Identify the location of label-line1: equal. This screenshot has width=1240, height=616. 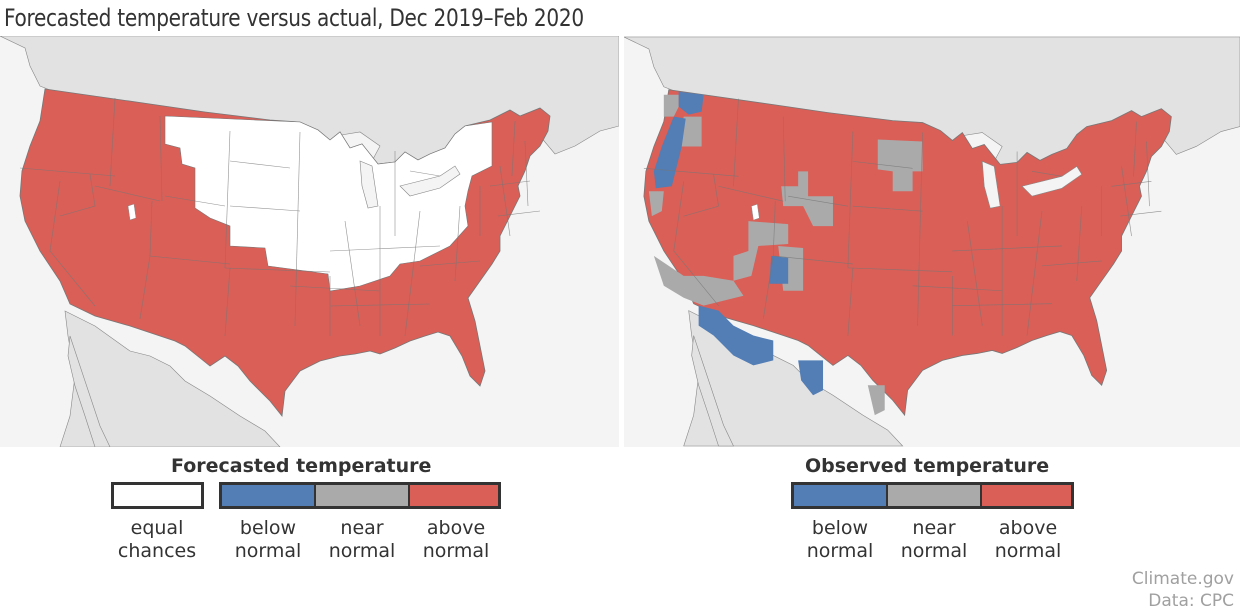
(157, 528).